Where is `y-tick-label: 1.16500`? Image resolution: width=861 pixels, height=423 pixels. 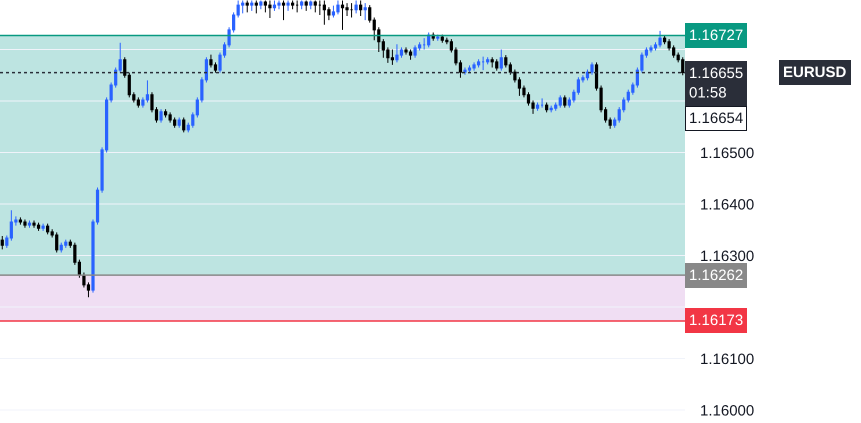
y-tick-label: 1.16500 is located at coordinates (727, 153).